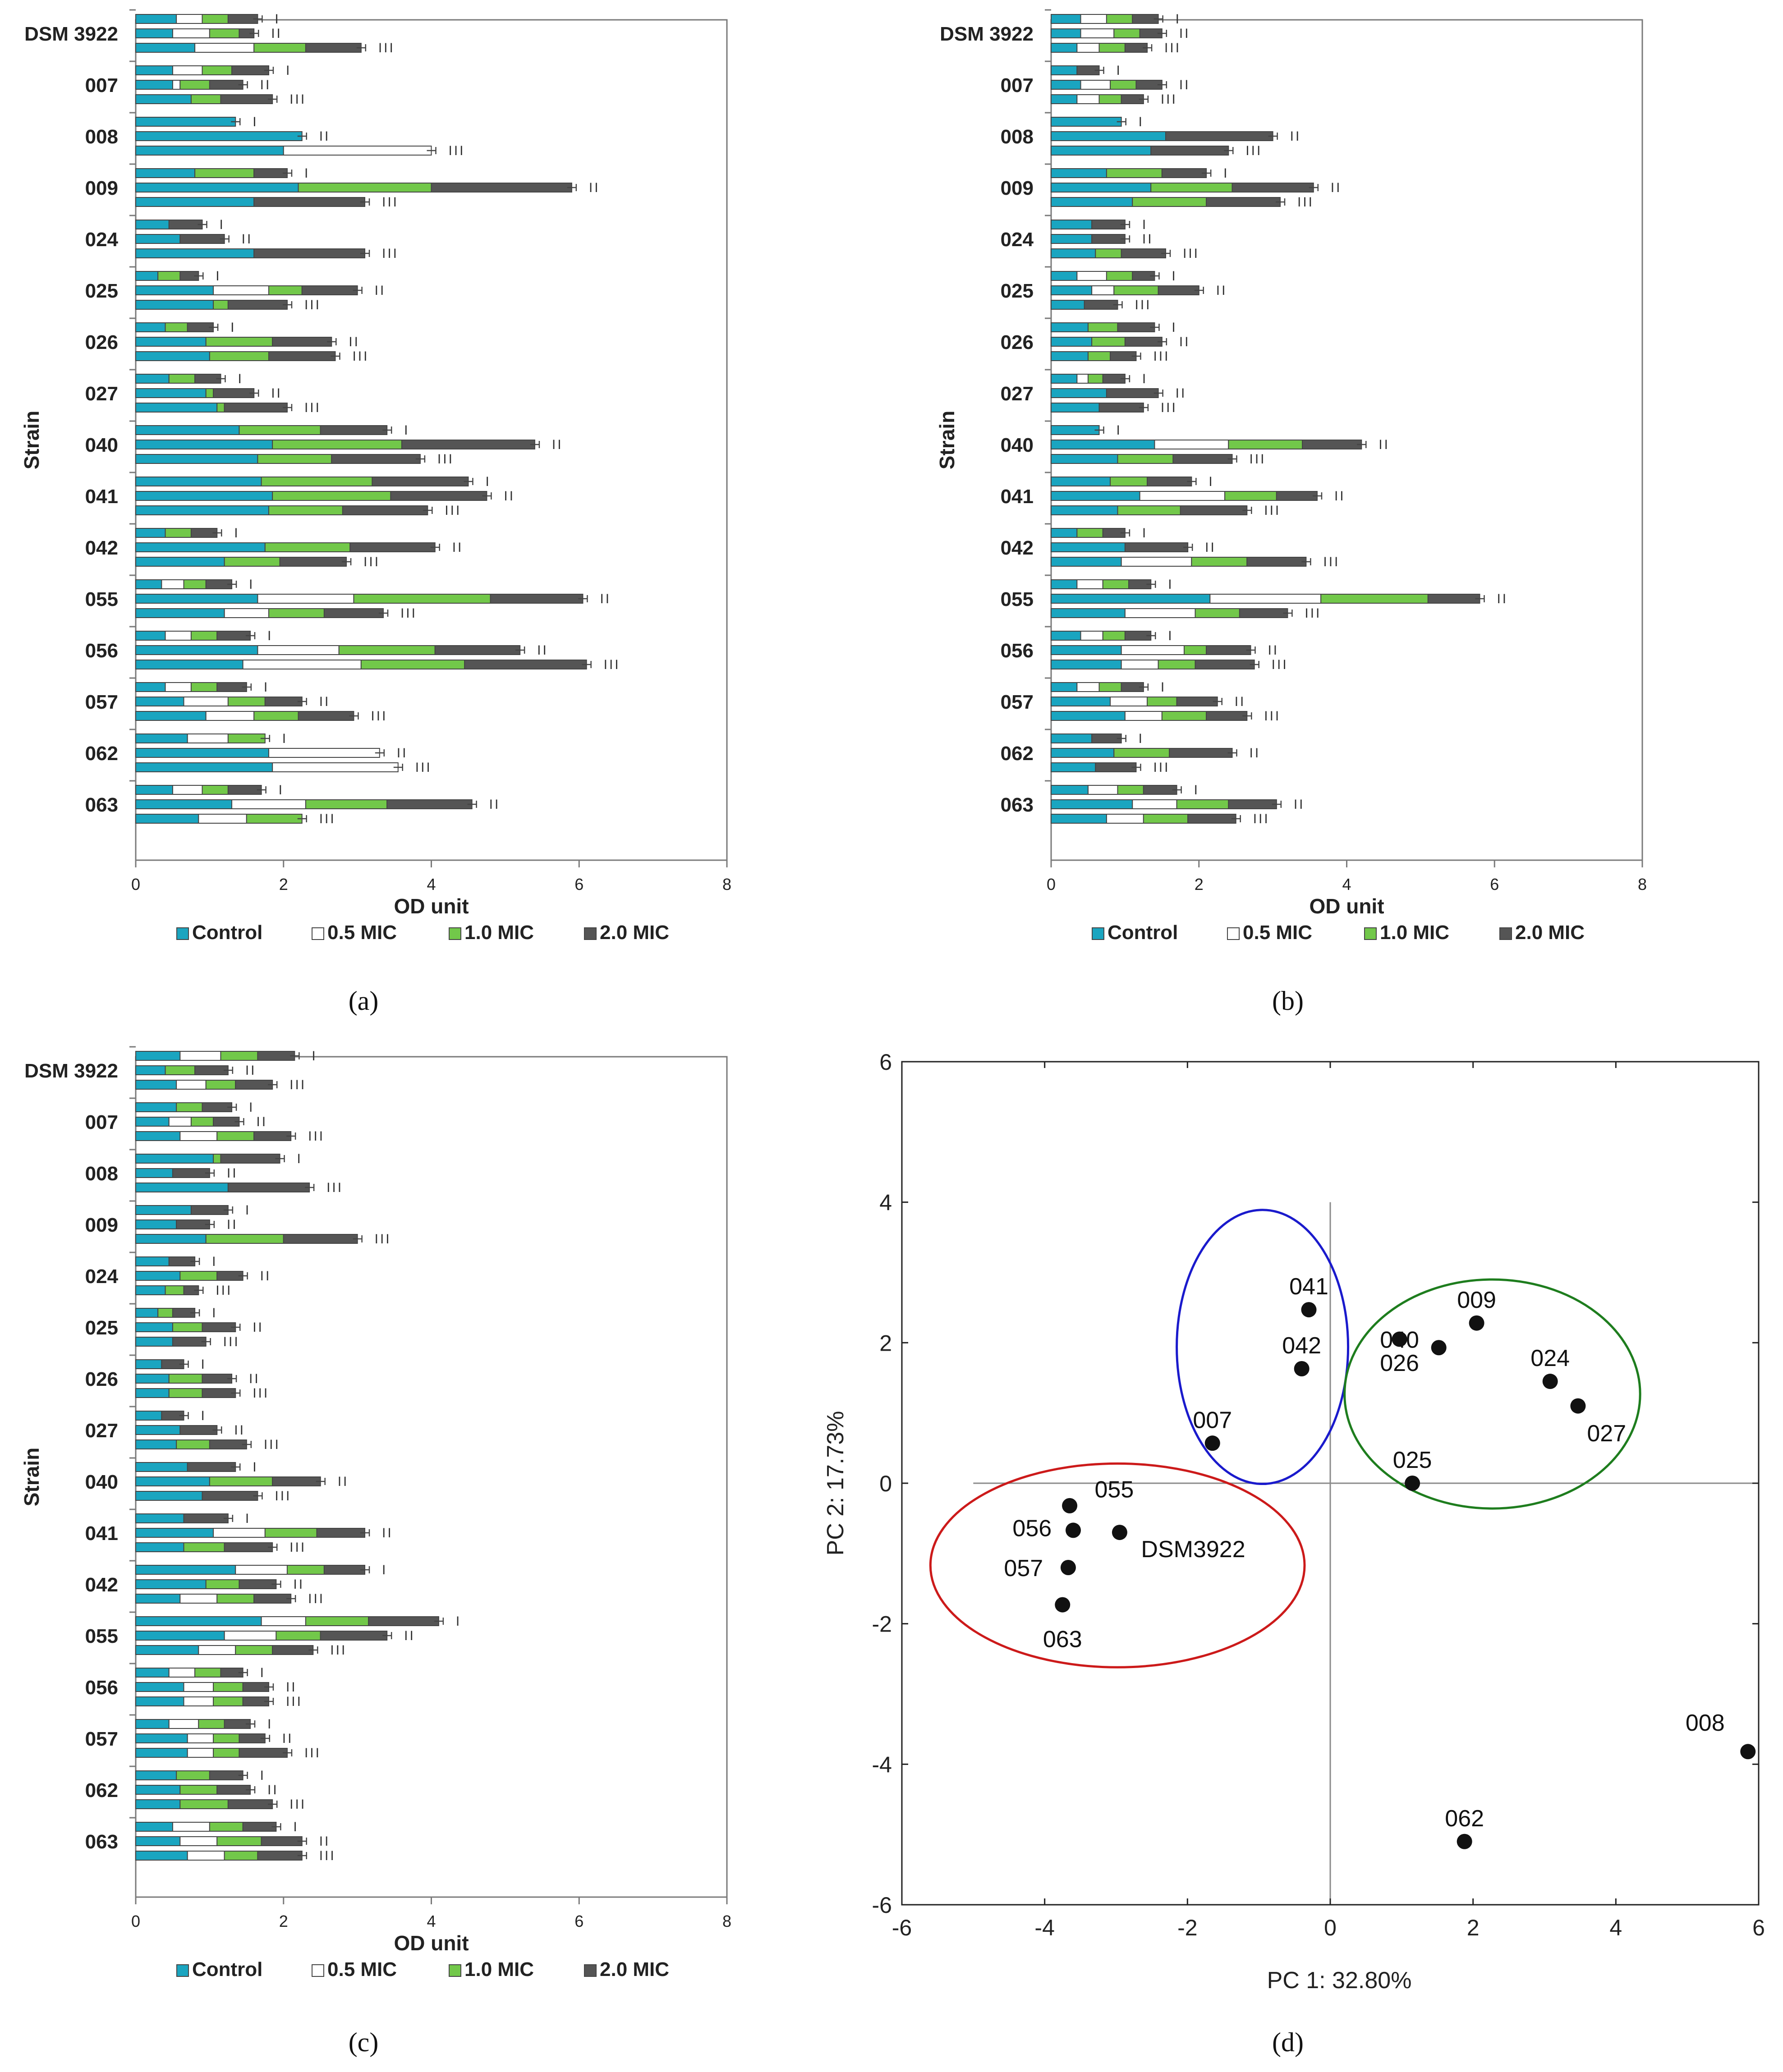 The image size is (1783, 2072). I want to click on y-tick-label: -2, so click(882, 1624).